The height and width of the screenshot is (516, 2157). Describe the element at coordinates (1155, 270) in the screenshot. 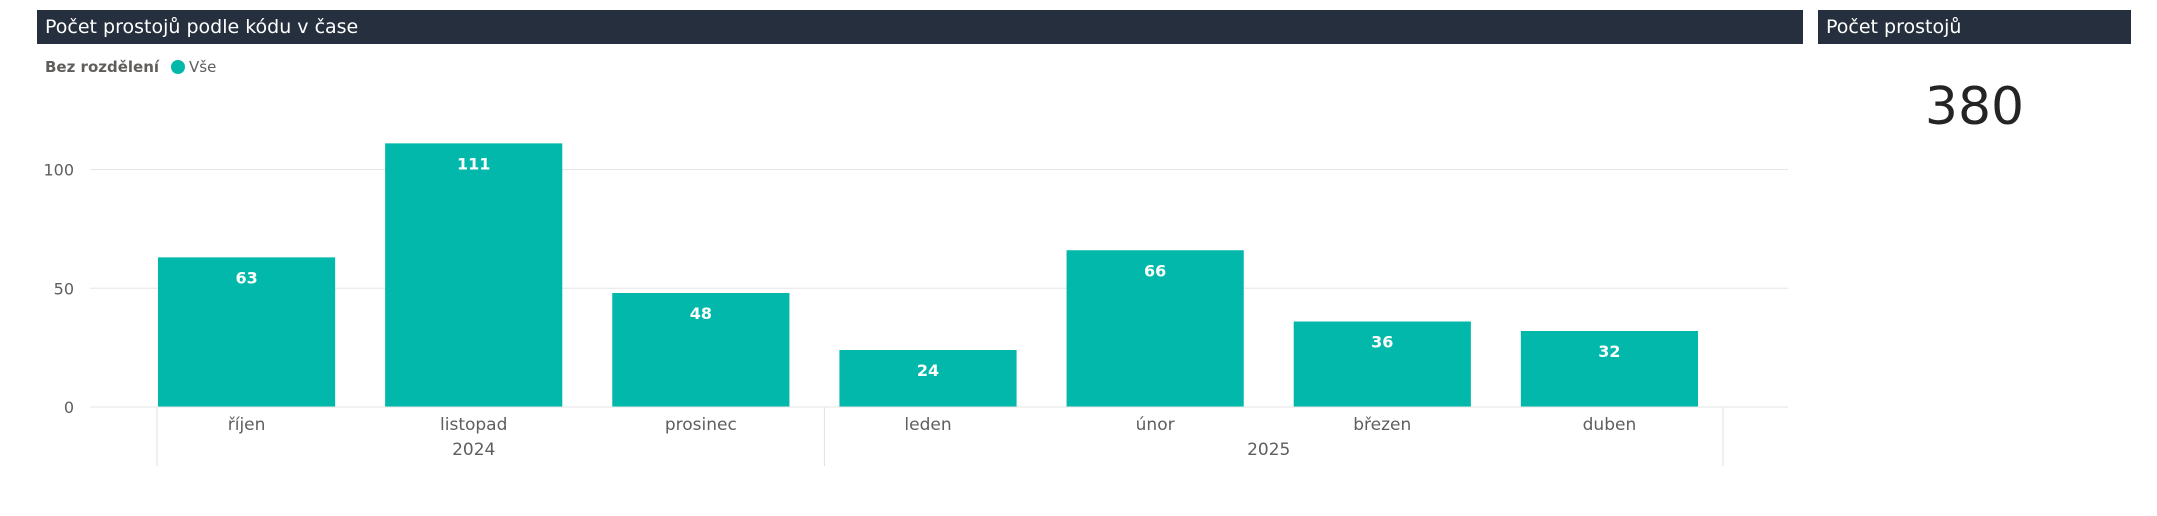

I see `data-label: 66` at that location.